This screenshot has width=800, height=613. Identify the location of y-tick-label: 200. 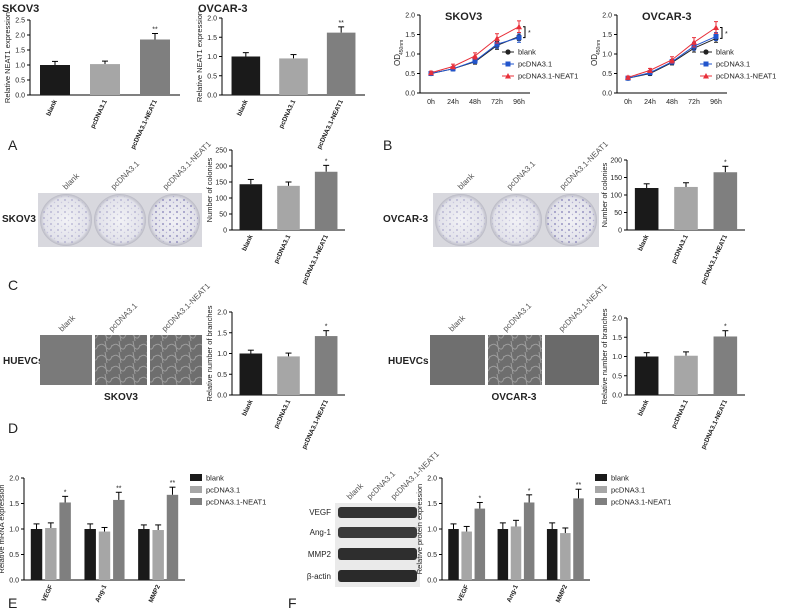
(616, 161).